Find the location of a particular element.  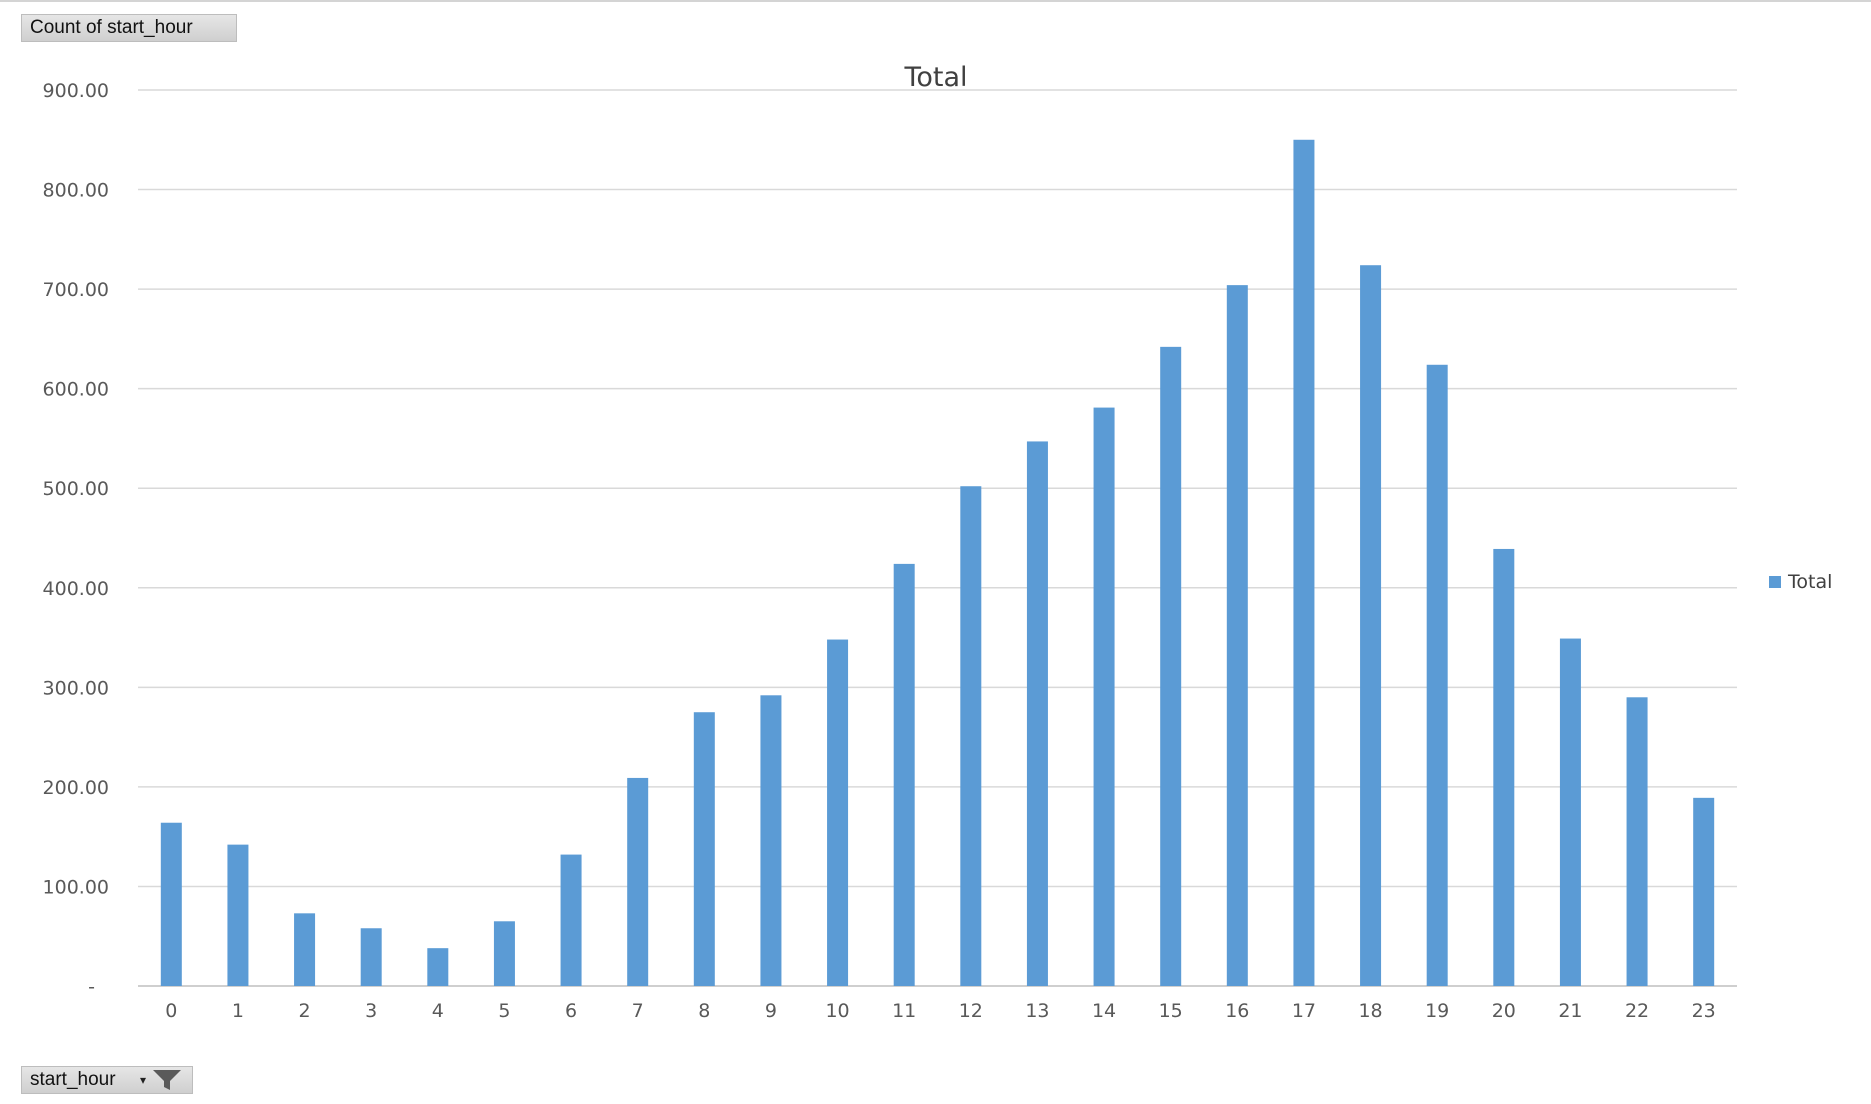

x-tick-label: 8 is located at coordinates (704, 1011).